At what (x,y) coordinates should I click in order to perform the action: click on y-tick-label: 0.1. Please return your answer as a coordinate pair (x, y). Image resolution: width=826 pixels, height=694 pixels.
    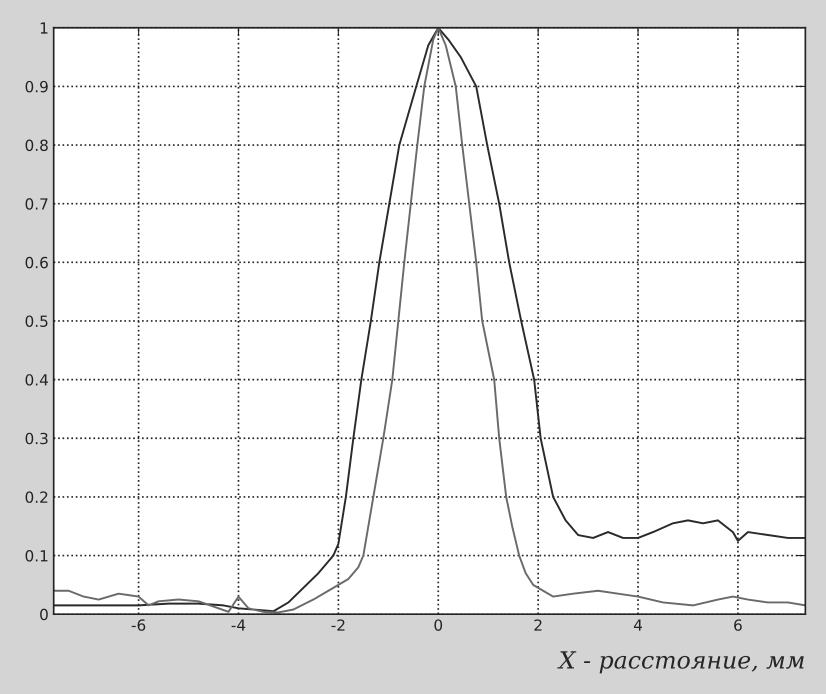
    Looking at the image, I should click on (37, 556).